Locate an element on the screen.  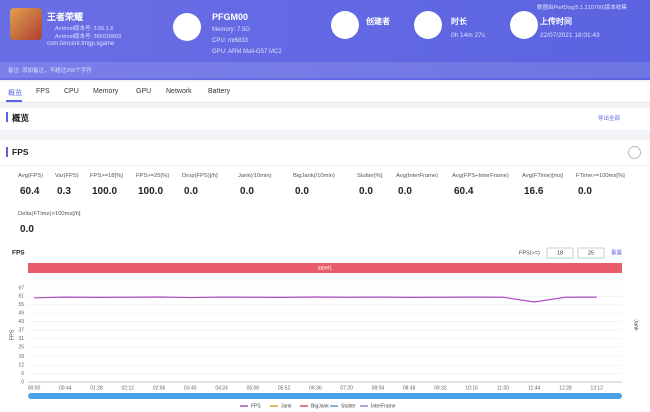
x-tick-label: 06:36 is located at coordinates (315, 388).